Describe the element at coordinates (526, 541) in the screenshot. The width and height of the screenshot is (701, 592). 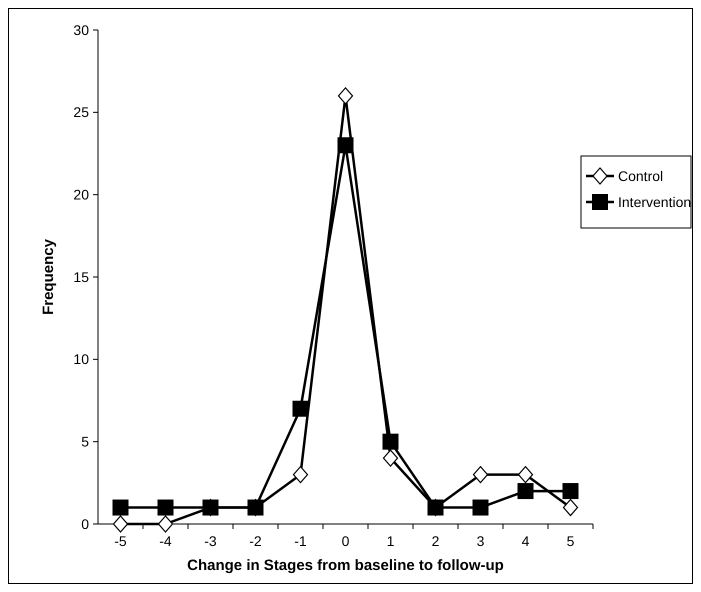
I see `x-tick-label: 4` at that location.